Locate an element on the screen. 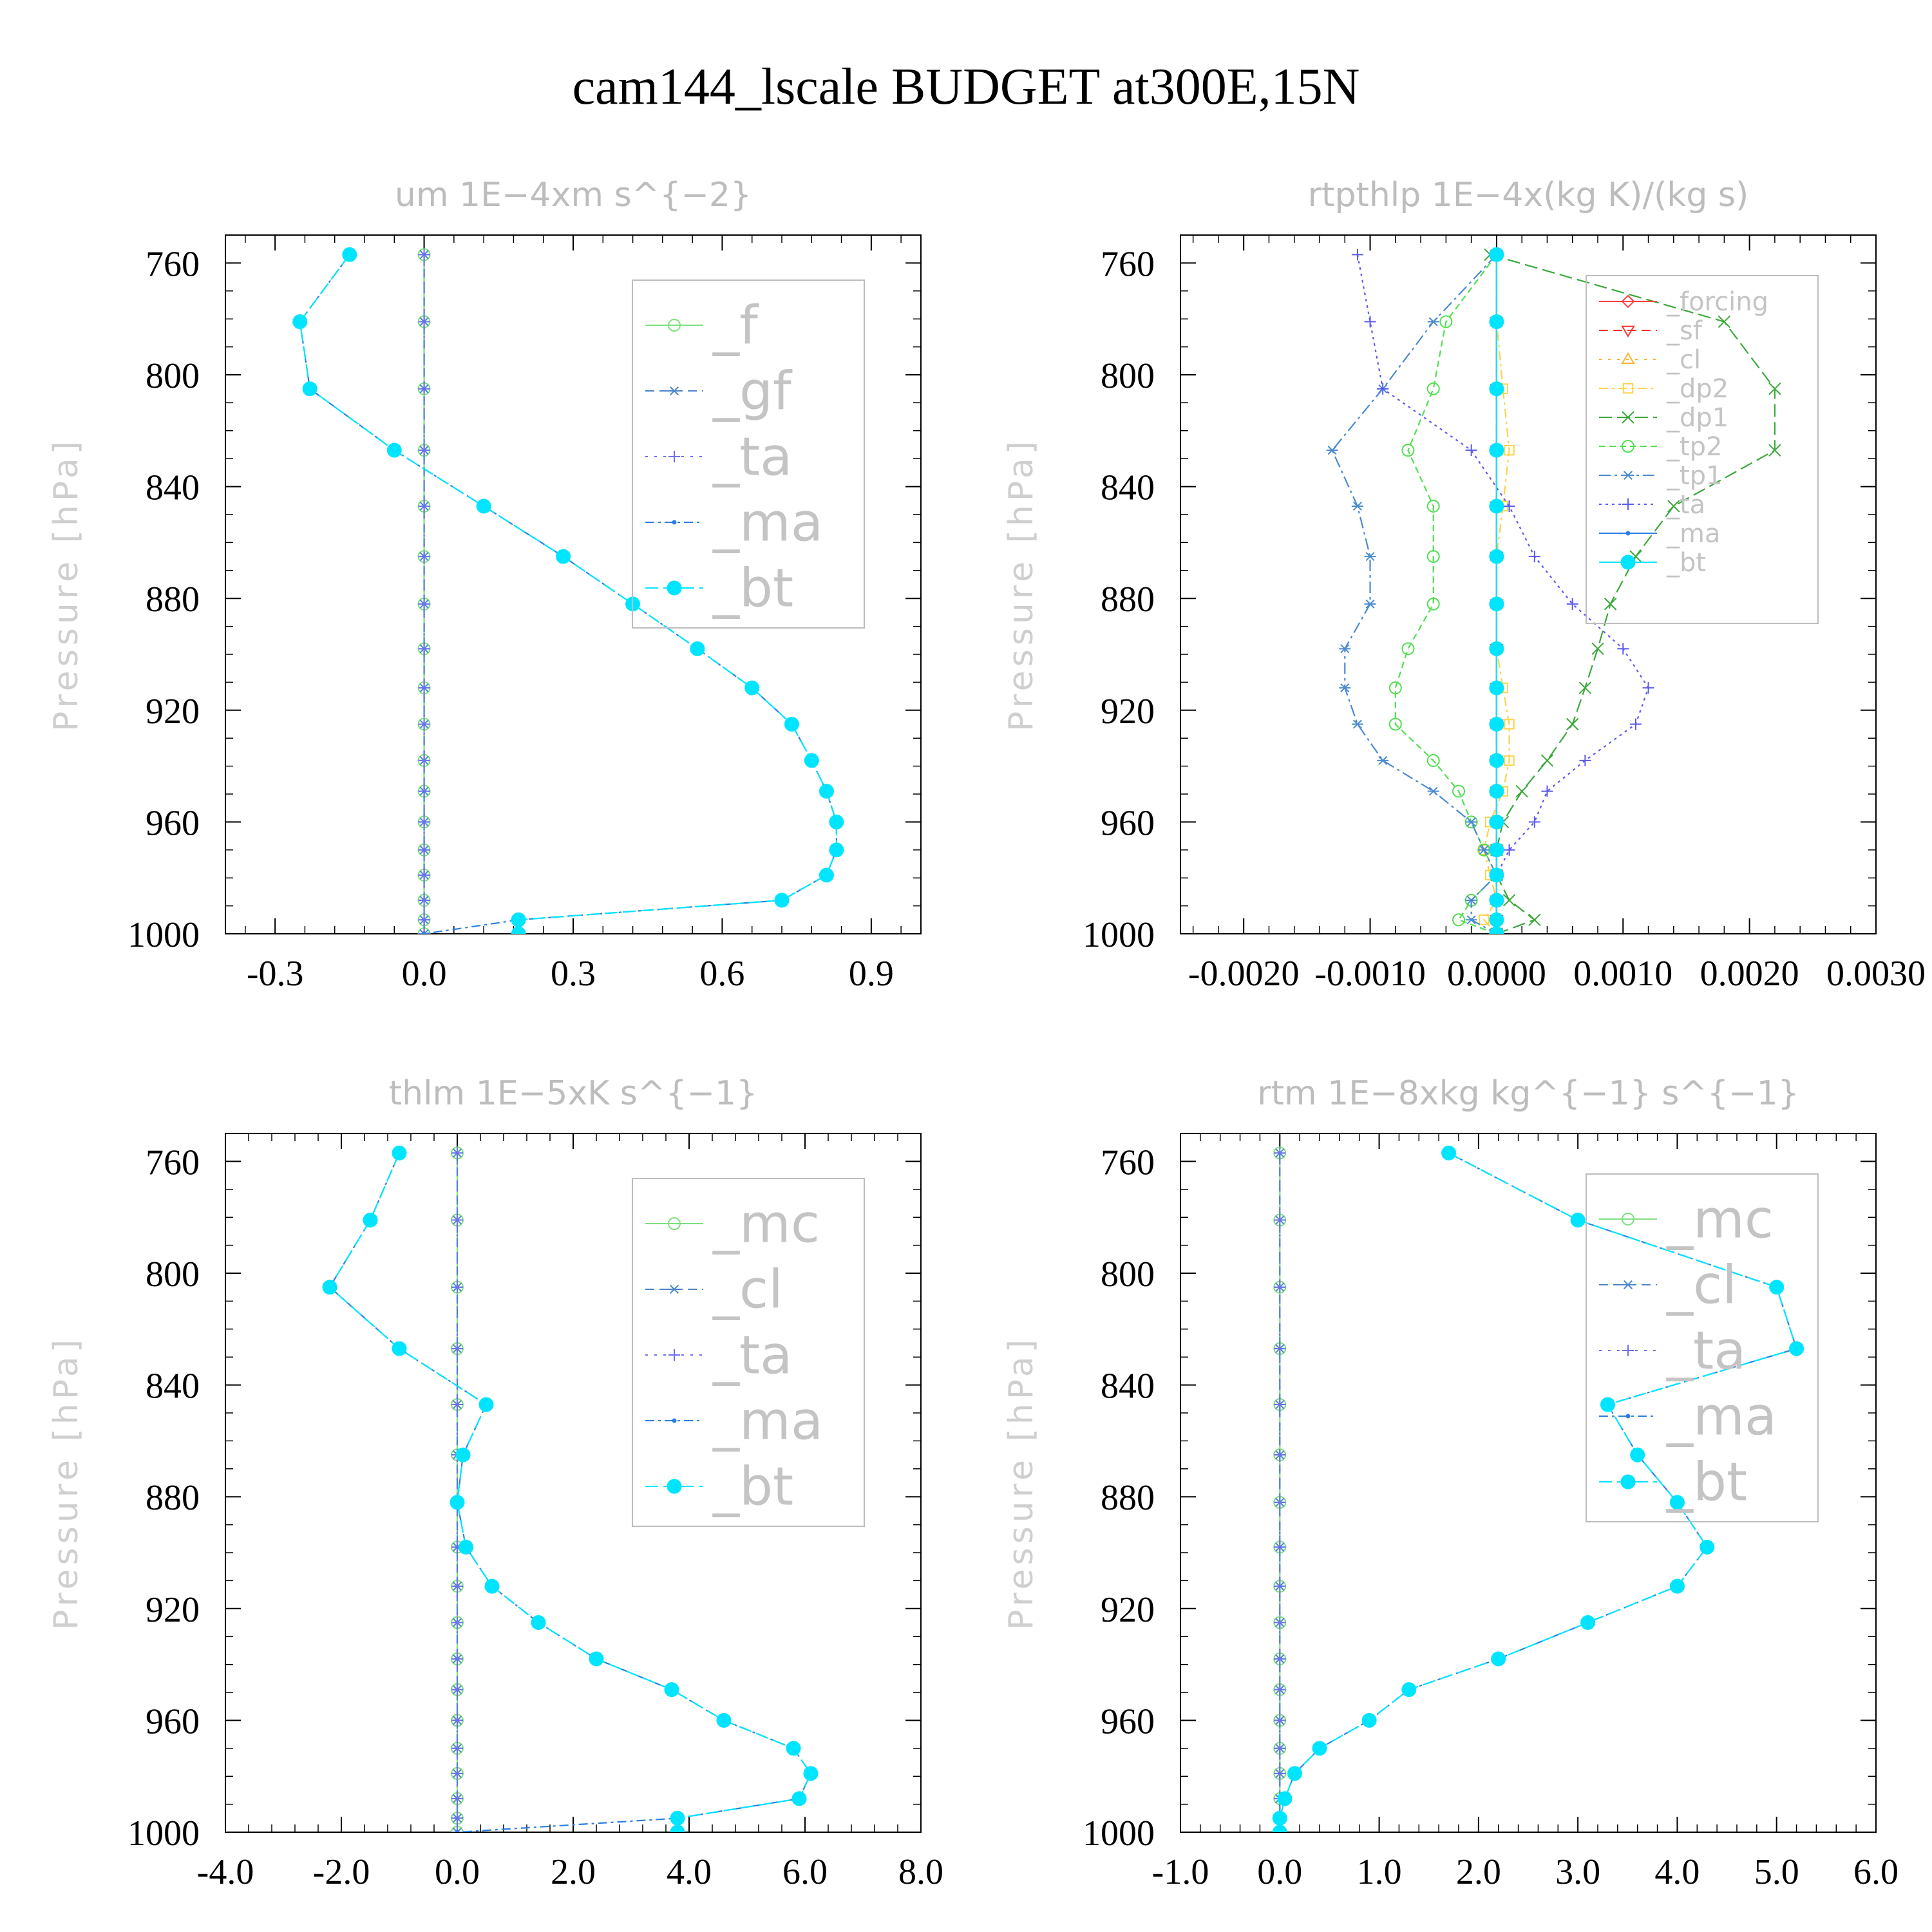  series-bt is located at coordinates (568, 590).